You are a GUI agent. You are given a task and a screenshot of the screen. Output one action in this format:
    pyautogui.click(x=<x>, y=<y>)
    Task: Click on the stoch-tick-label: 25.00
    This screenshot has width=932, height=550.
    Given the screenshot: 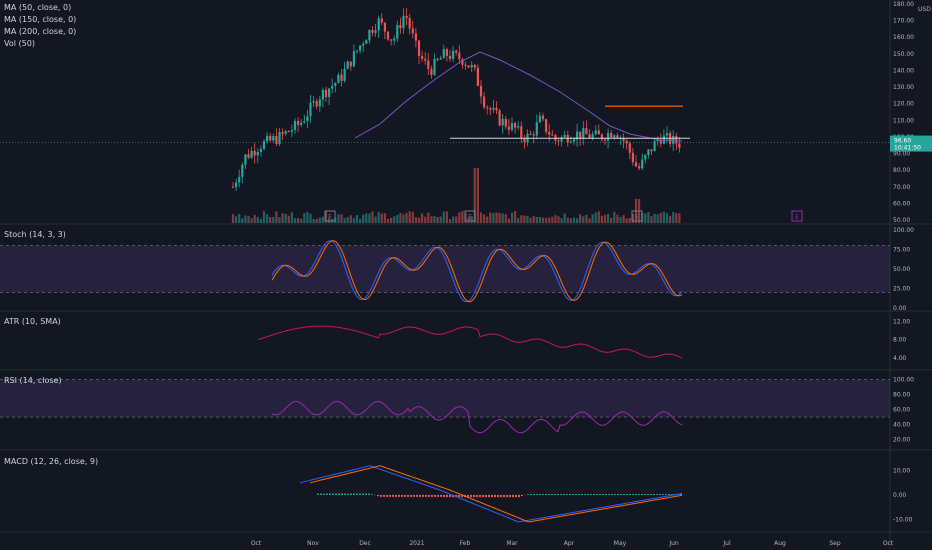 What is the action you would take?
    pyautogui.click(x=901, y=289)
    